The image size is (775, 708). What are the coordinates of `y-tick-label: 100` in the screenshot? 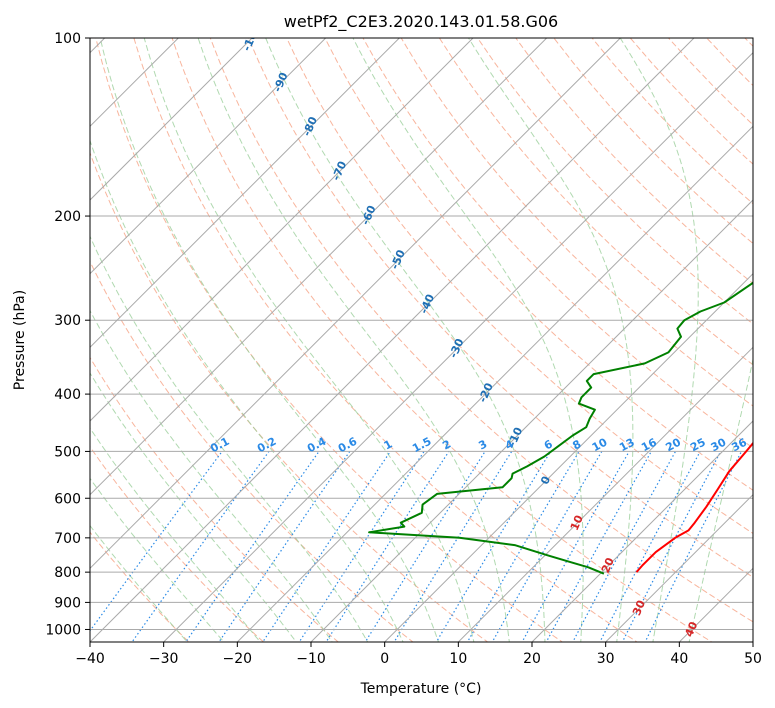 It's located at (67, 39).